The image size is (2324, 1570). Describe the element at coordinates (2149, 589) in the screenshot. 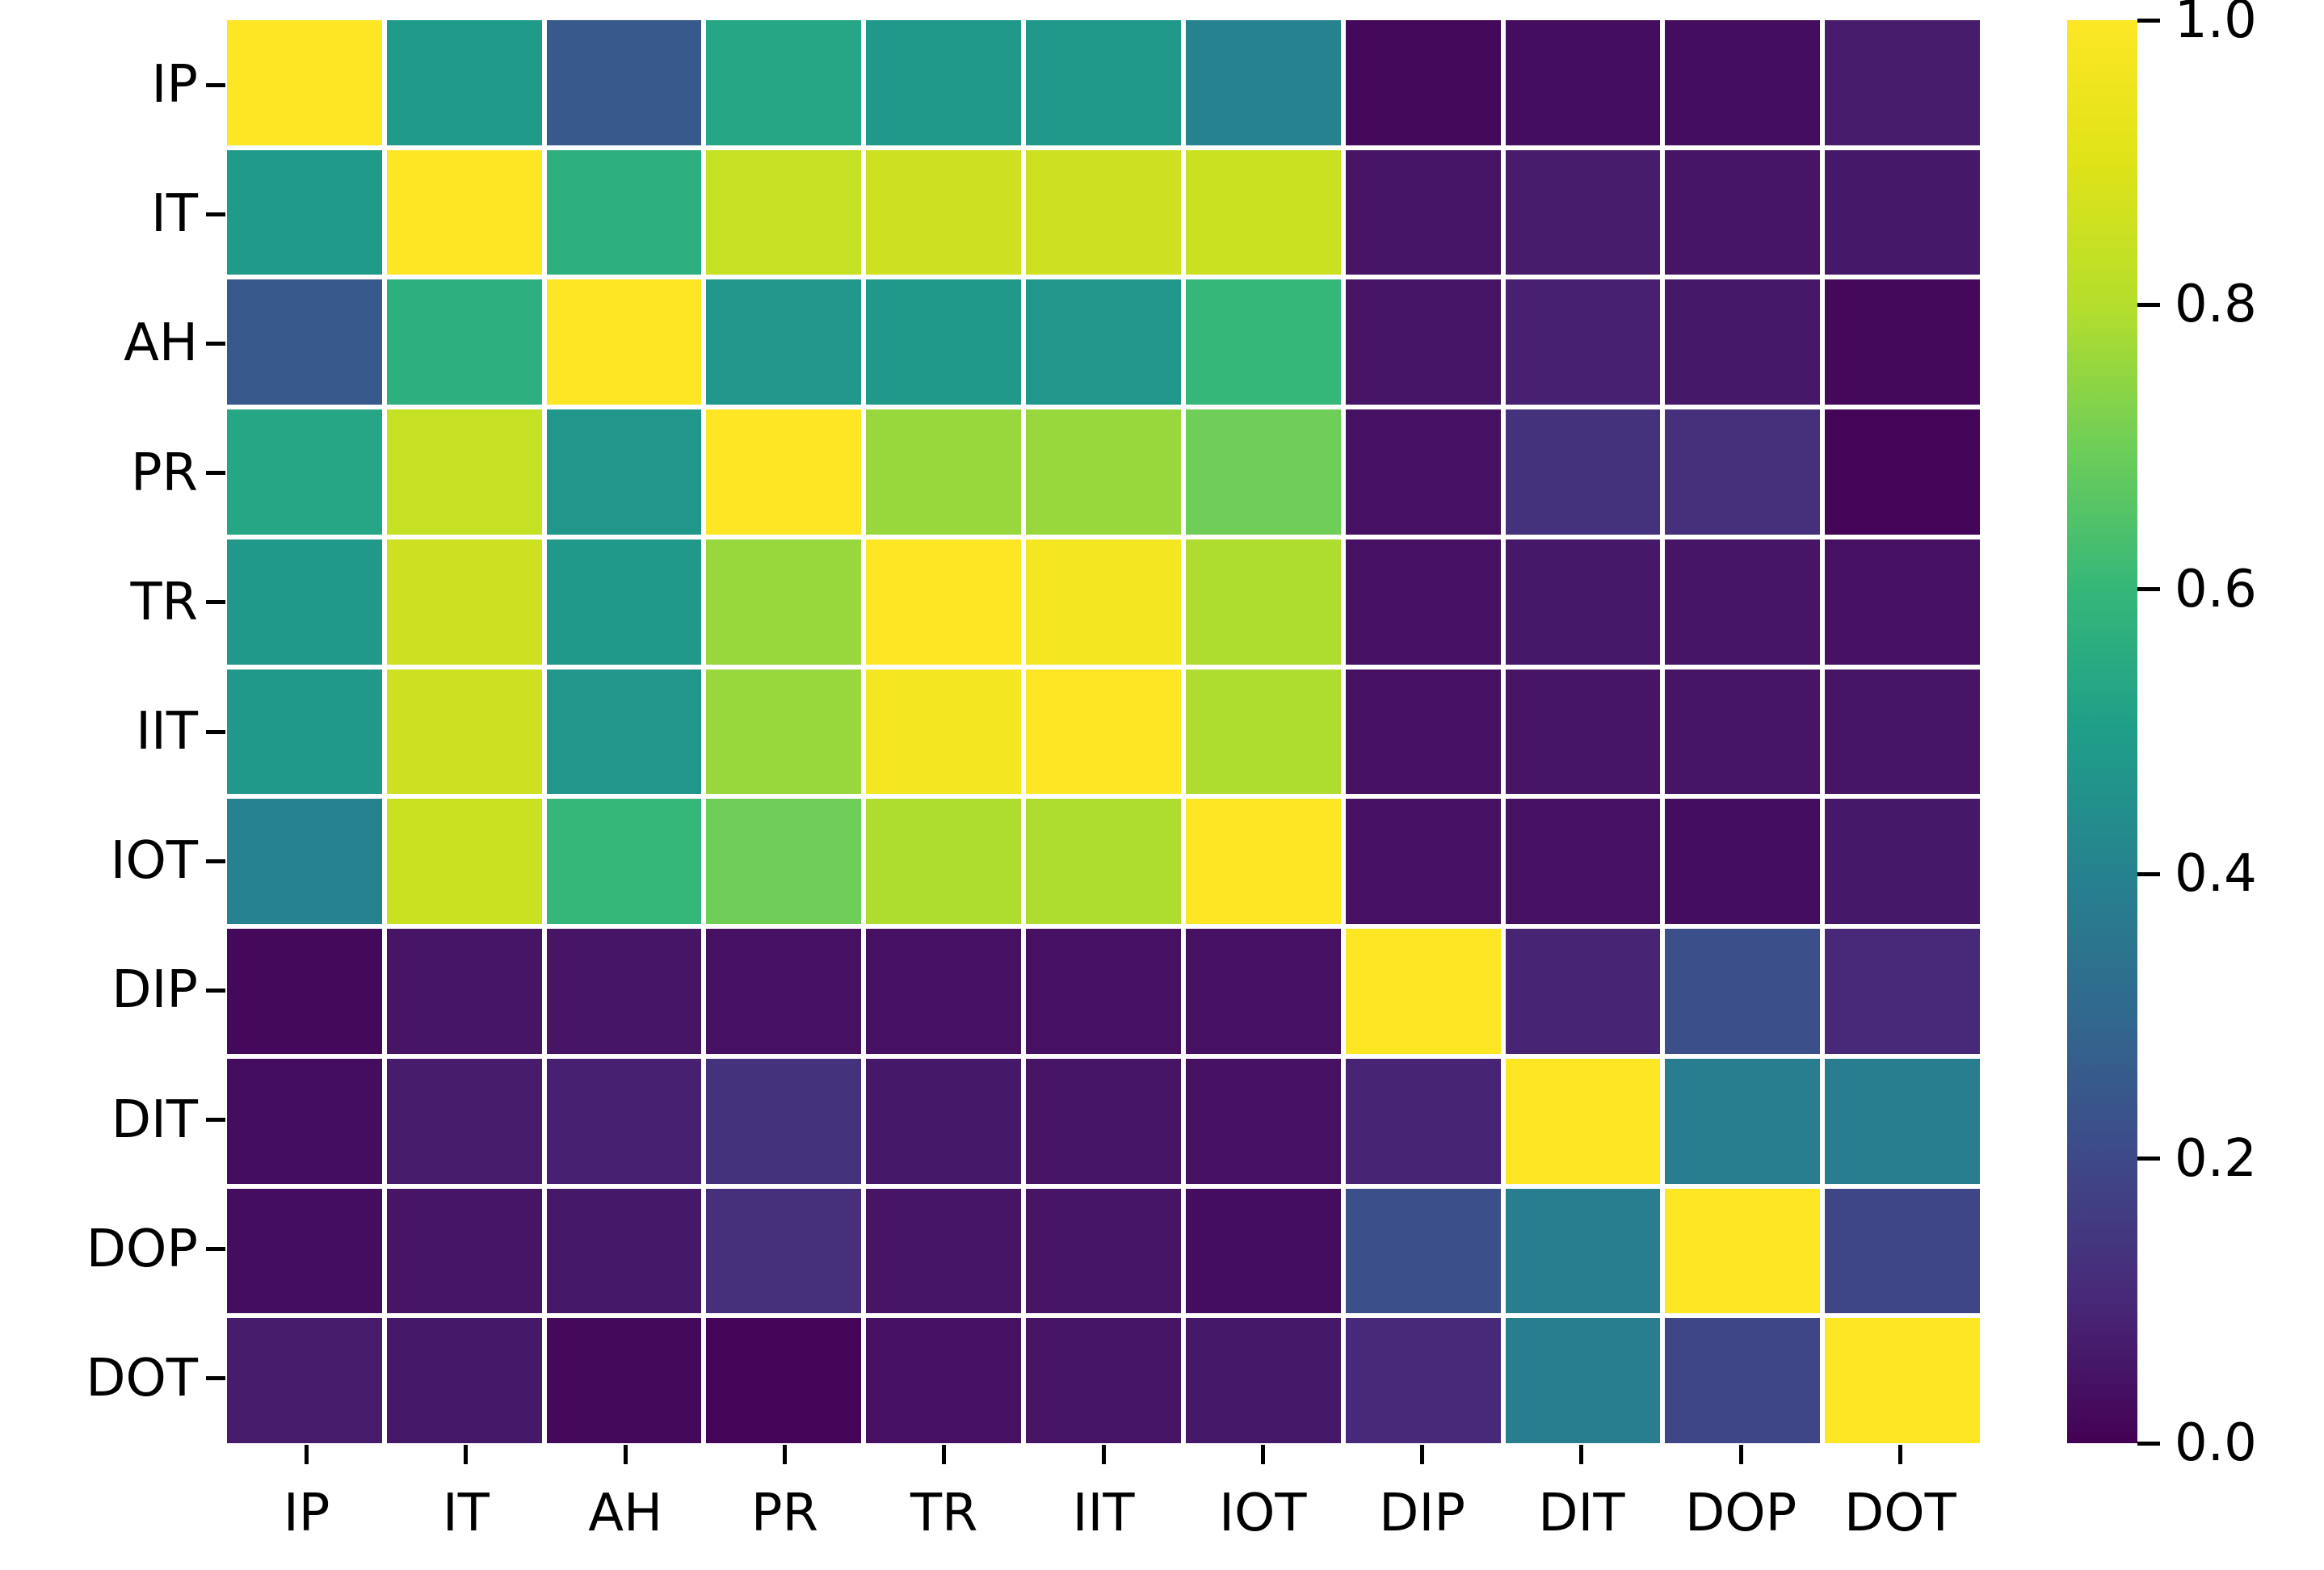

I see `colorbar-tick-mark-0.6` at that location.